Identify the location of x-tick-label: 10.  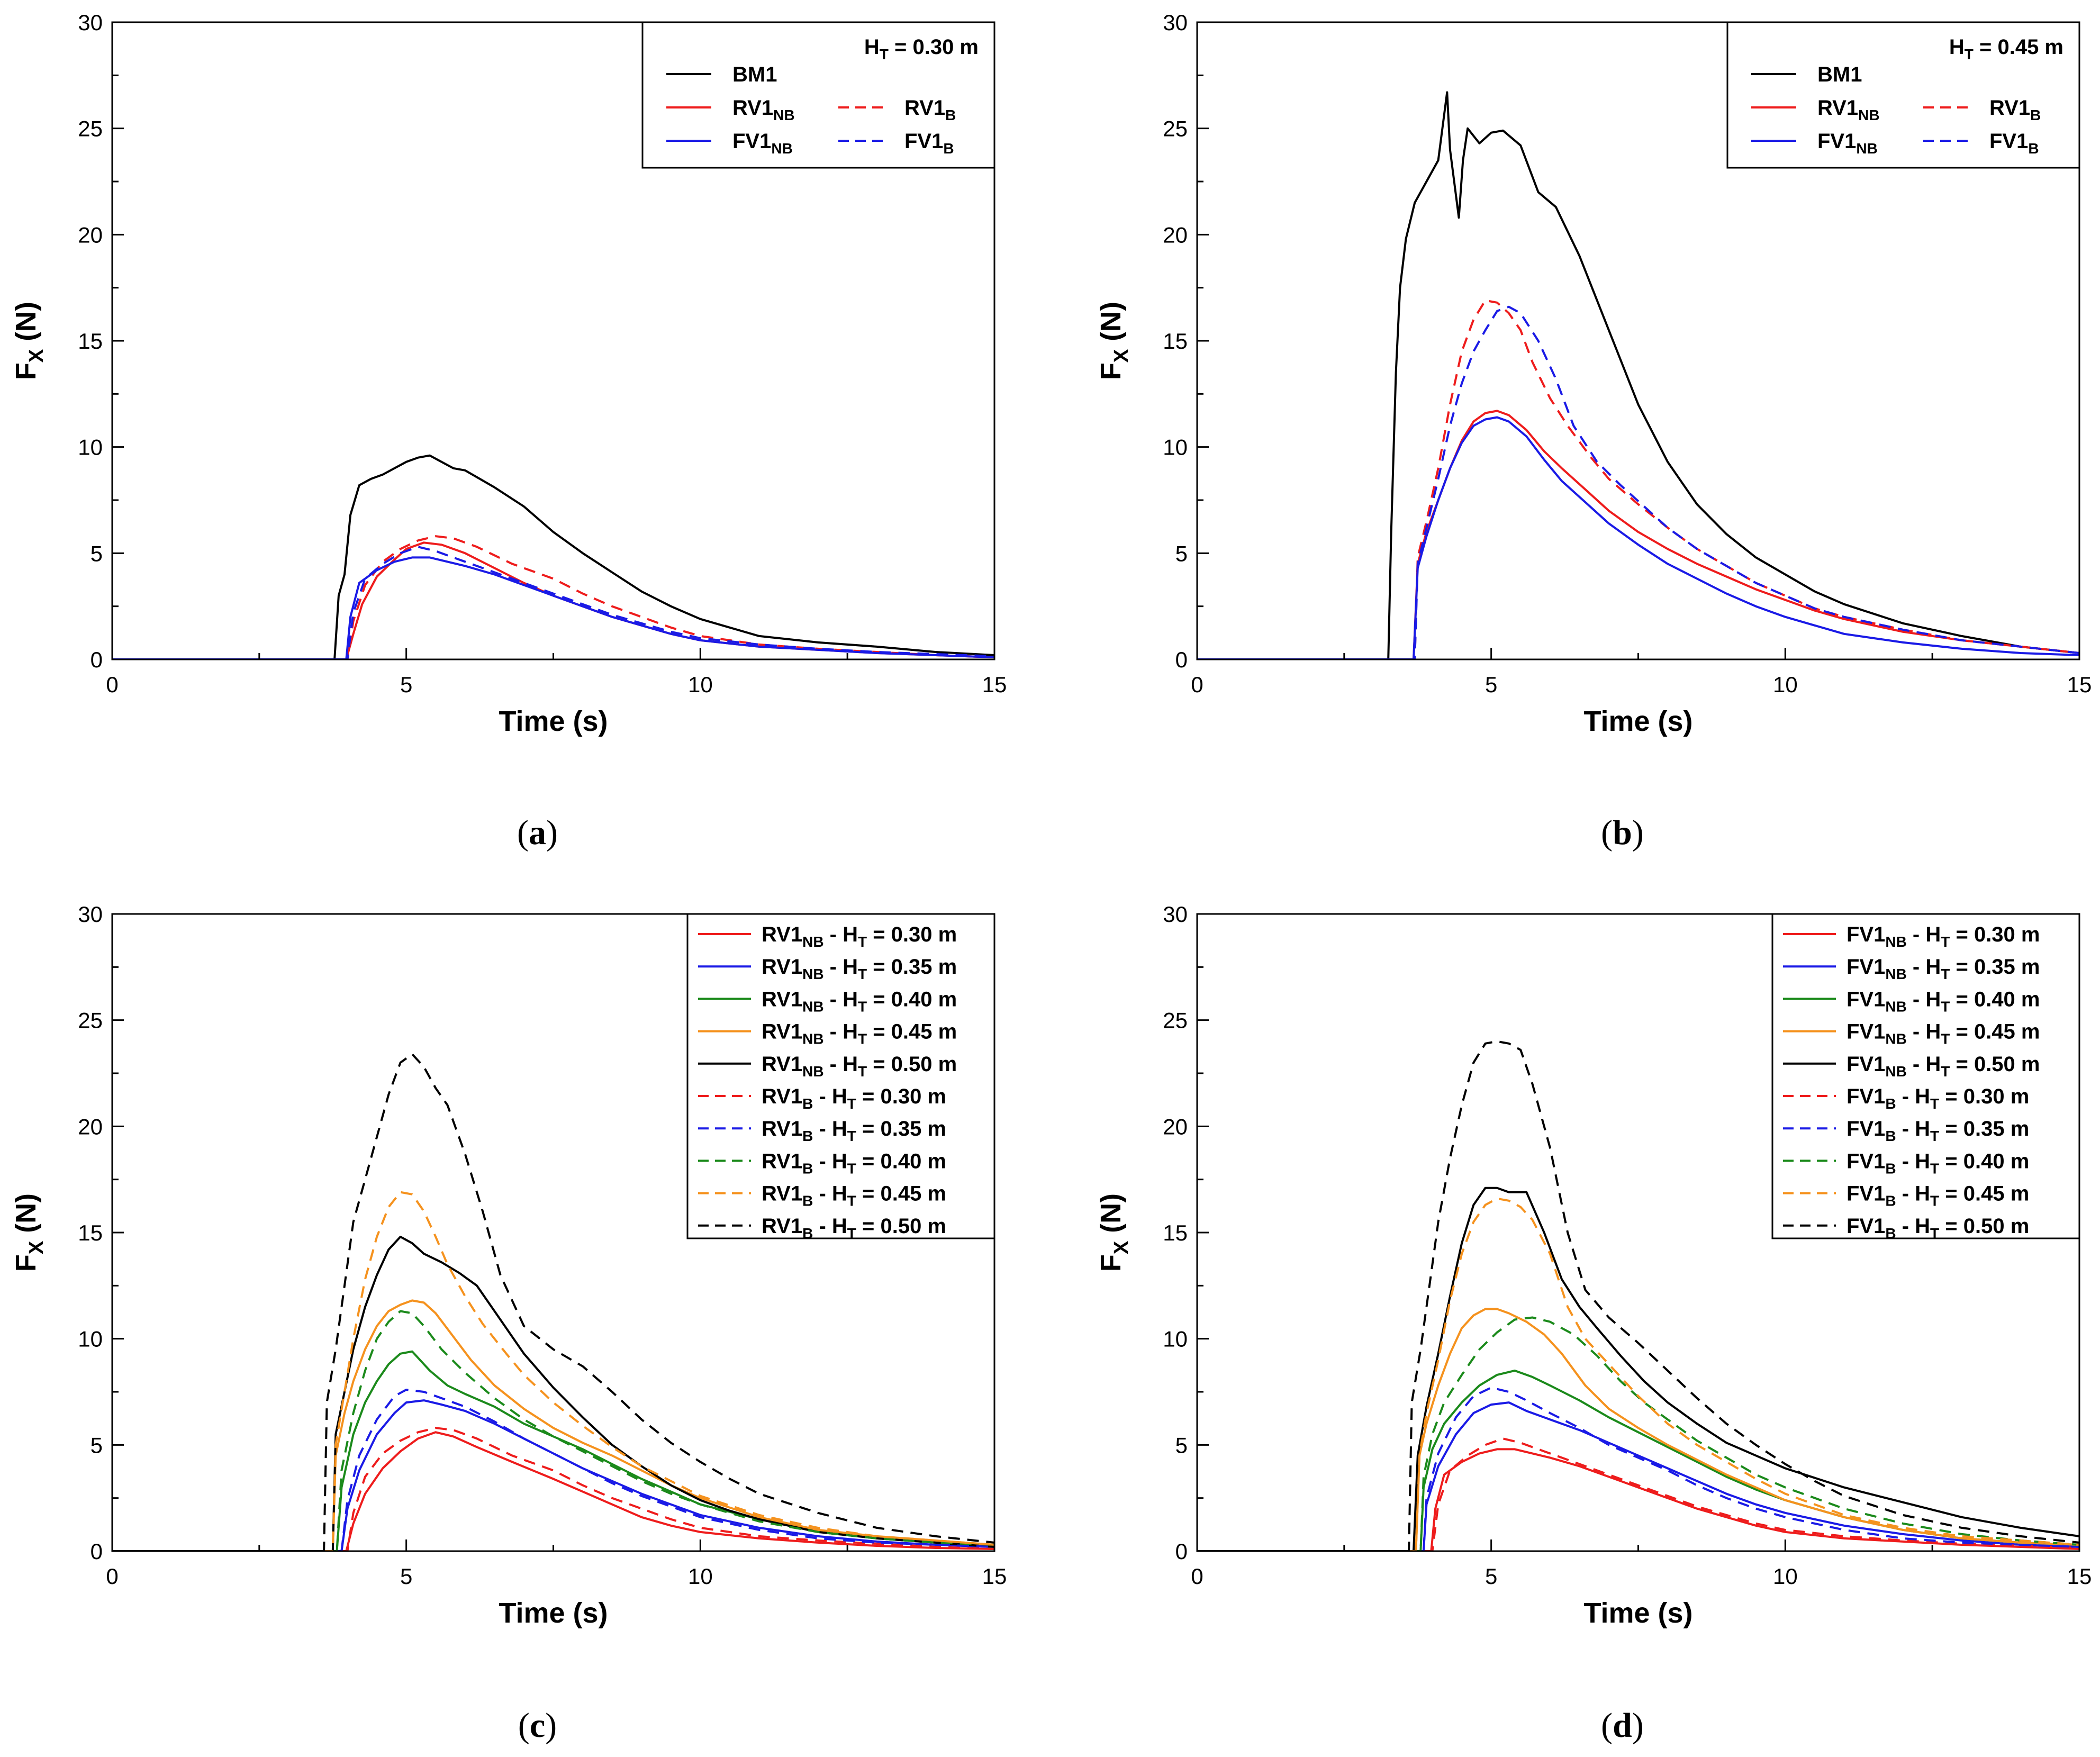
(700, 684).